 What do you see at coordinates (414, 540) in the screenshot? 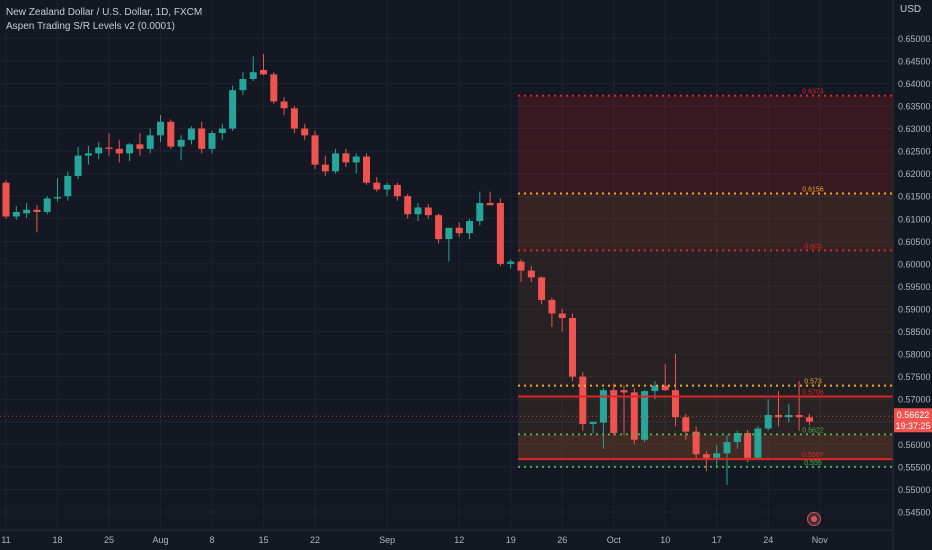
I see `time-axis: 11 18 25 Aug 8 15 22 Sep 12 19 26 Oct 10 17 24 Nov` at bounding box center [414, 540].